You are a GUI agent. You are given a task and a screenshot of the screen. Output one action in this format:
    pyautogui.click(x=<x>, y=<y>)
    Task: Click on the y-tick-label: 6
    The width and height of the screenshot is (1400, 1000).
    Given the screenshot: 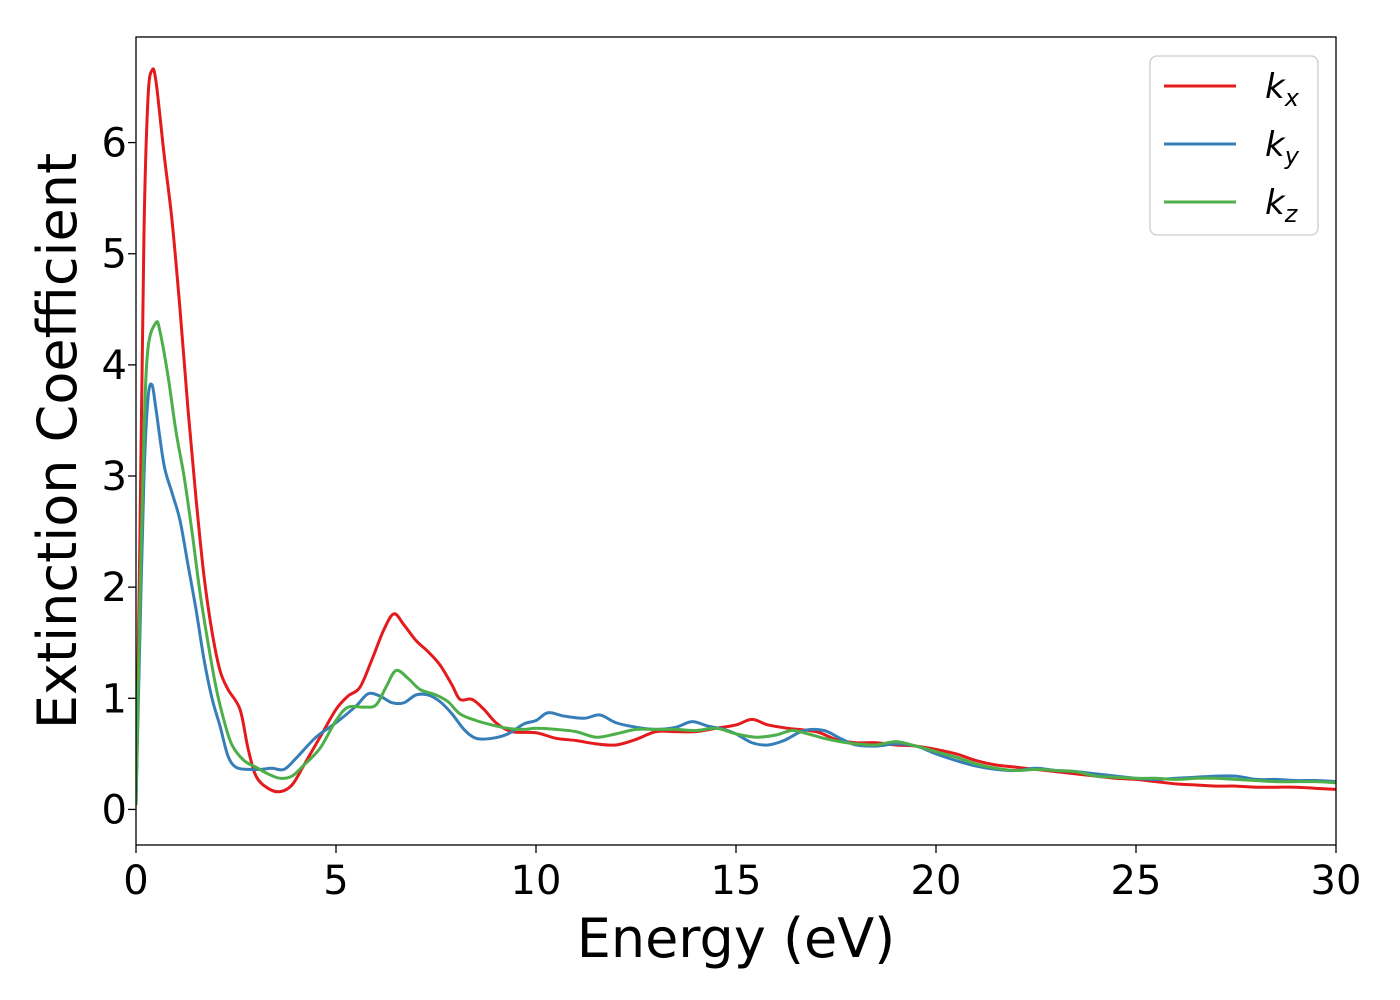 What is the action you would take?
    pyautogui.click(x=114, y=144)
    